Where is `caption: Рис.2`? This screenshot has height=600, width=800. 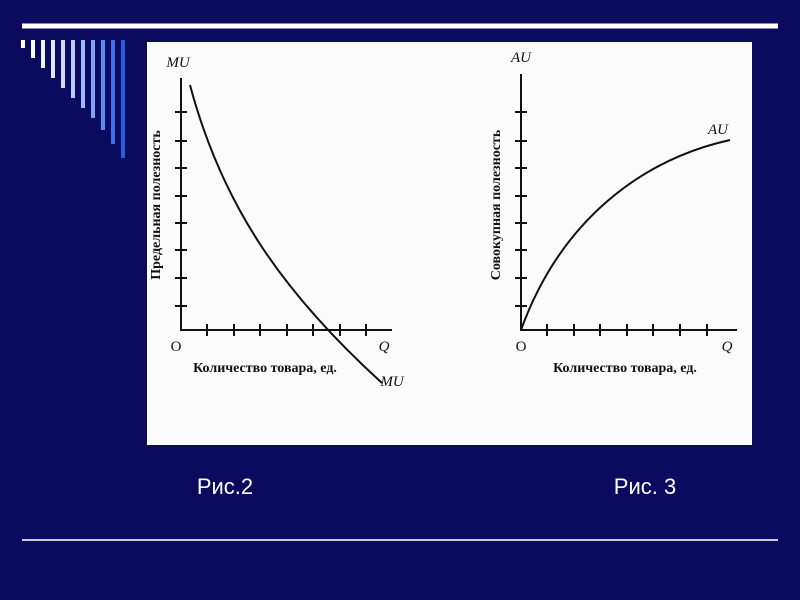
caption: Рис.2 is located at coordinates (225, 486).